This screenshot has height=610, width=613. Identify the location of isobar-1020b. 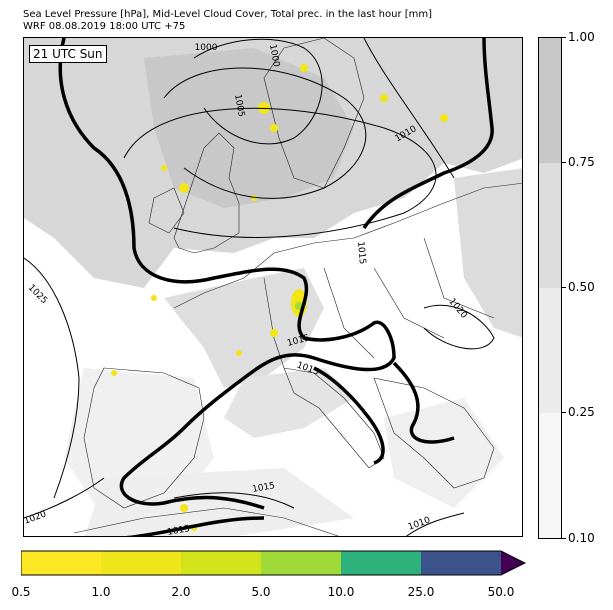
(64, 498).